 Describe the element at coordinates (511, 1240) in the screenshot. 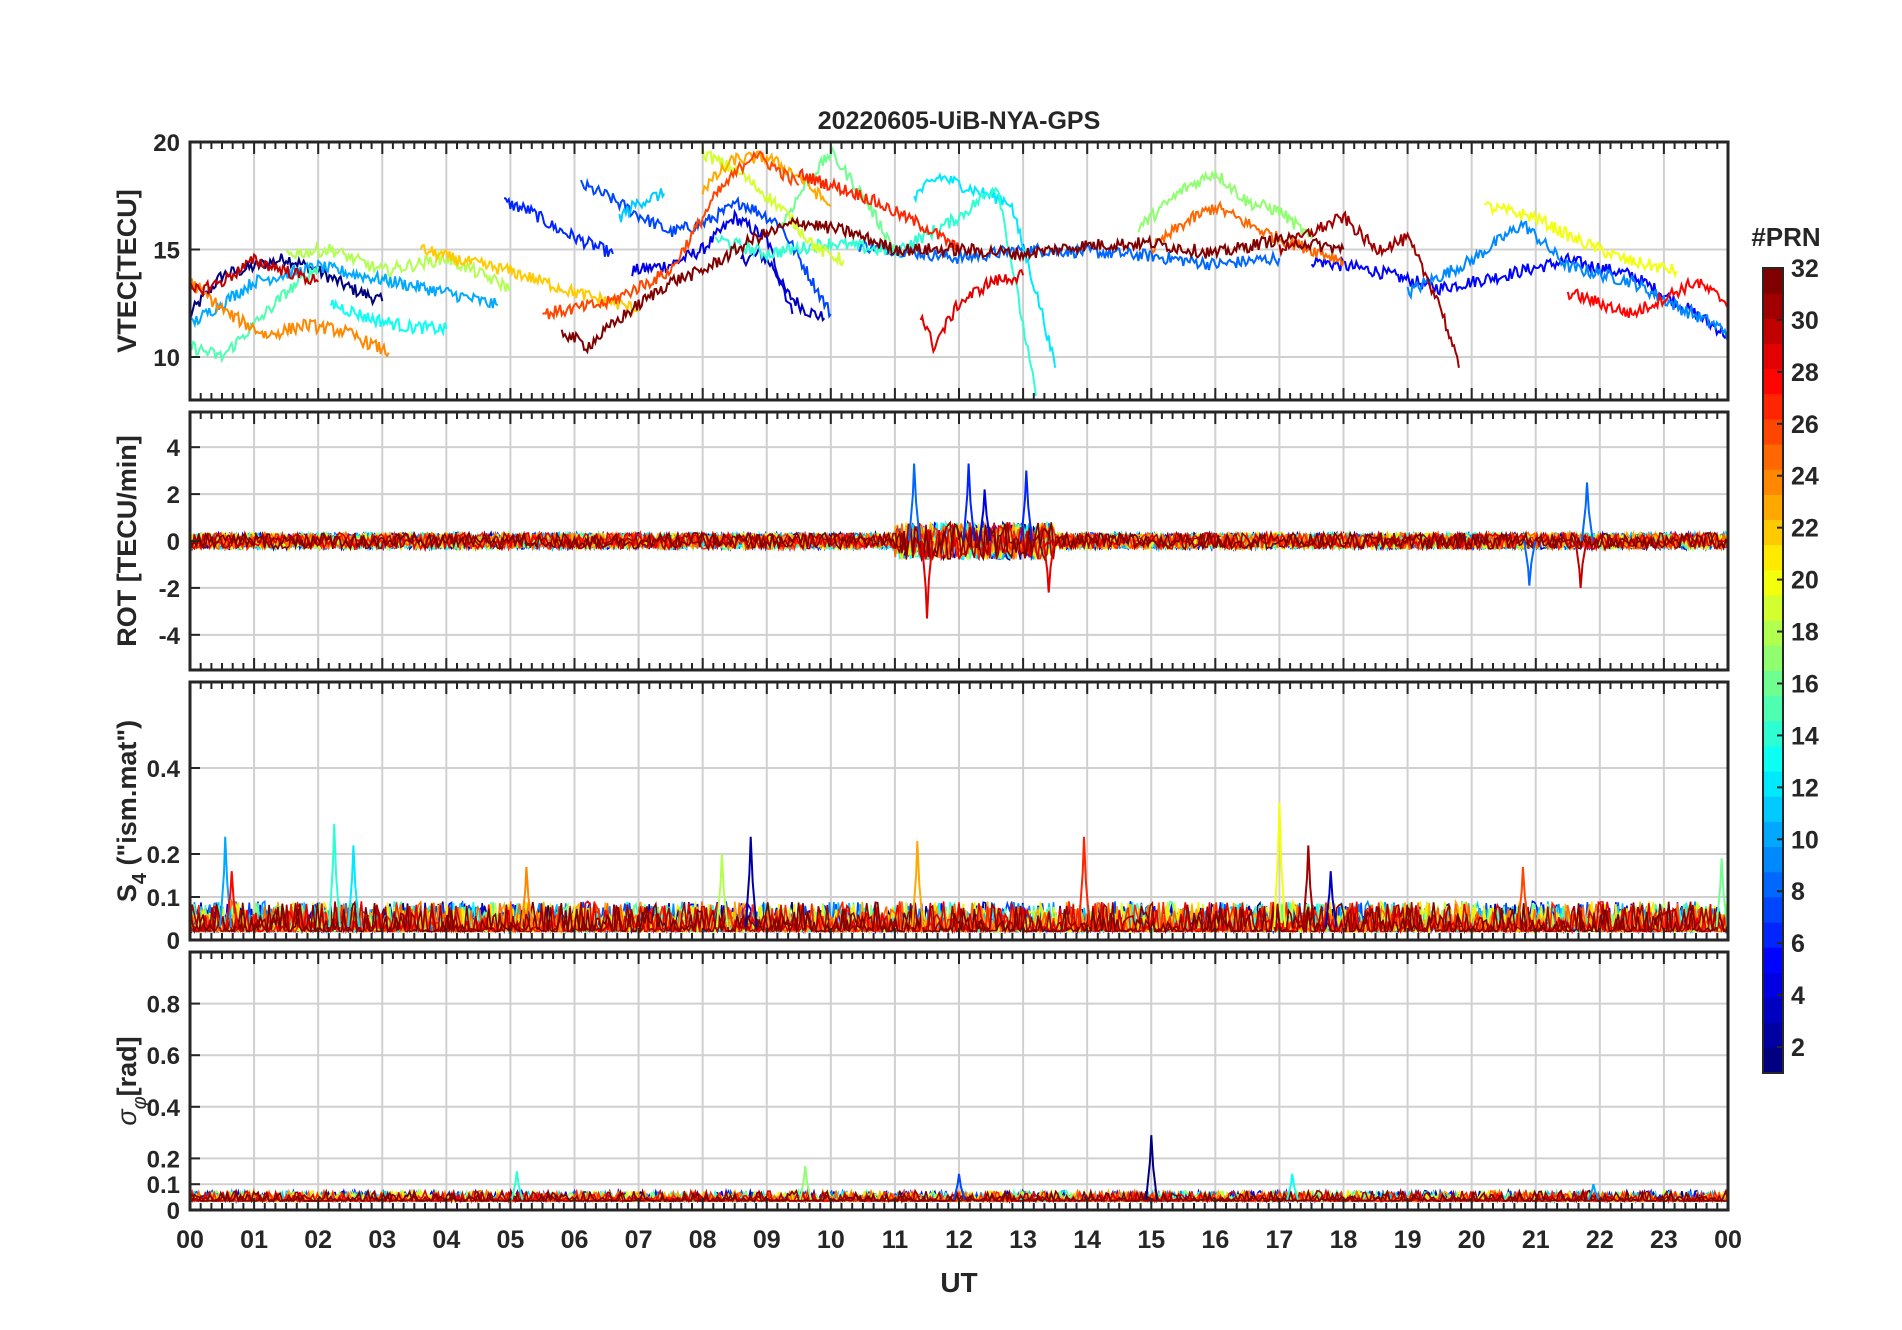

I see `x-tick-label: 05` at that location.